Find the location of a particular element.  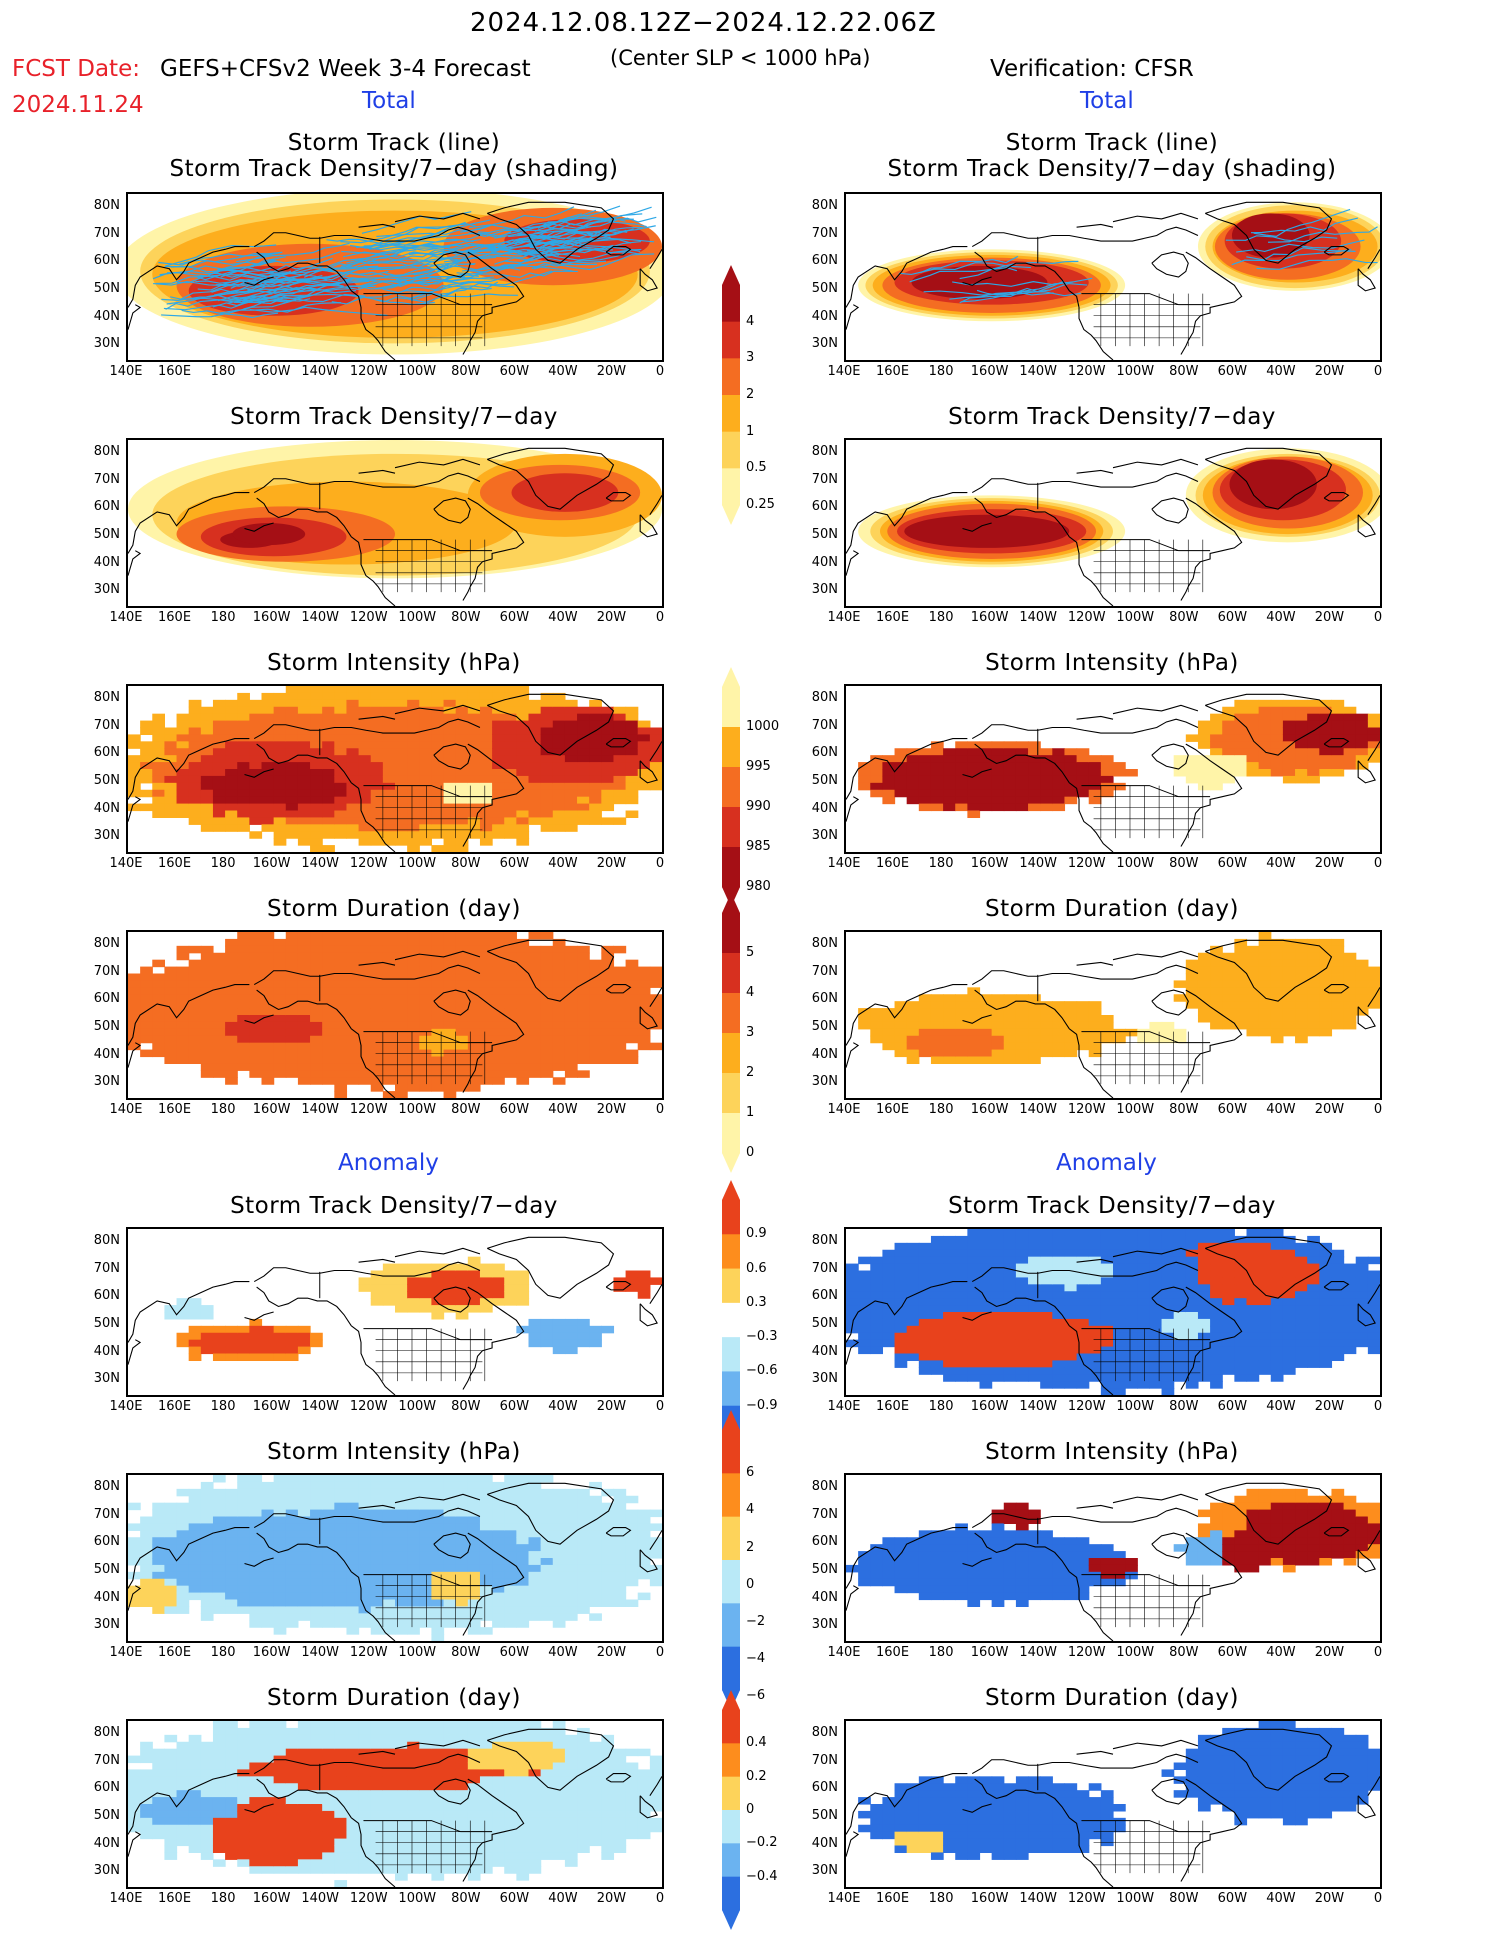

right-duration-map-graphic is located at coordinates (1113, 1015).